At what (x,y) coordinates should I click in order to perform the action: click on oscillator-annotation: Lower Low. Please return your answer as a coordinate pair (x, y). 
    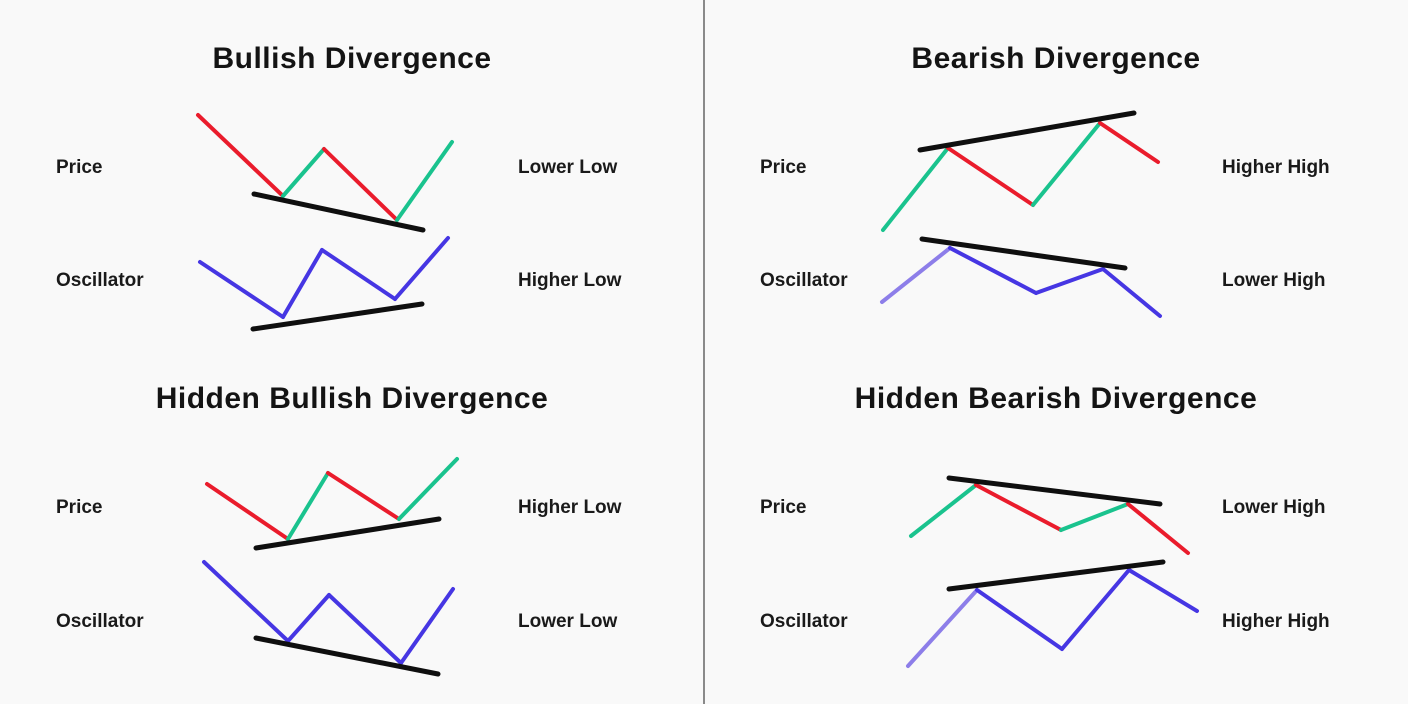
    Looking at the image, I should click on (568, 621).